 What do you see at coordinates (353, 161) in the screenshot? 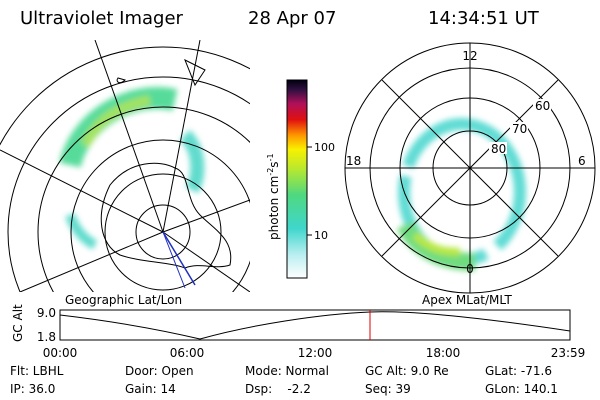
I see `mlt-label: 18` at bounding box center [353, 161].